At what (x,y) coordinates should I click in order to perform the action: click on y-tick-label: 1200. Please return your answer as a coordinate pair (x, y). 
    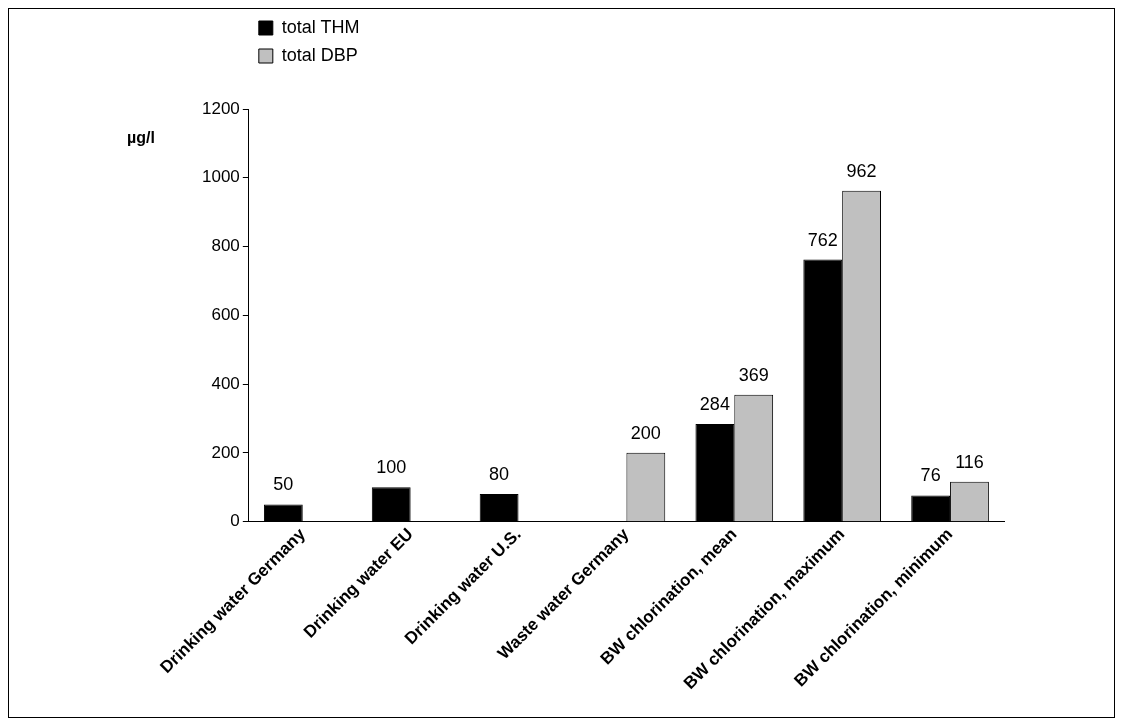
    Looking at the image, I should click on (220, 108).